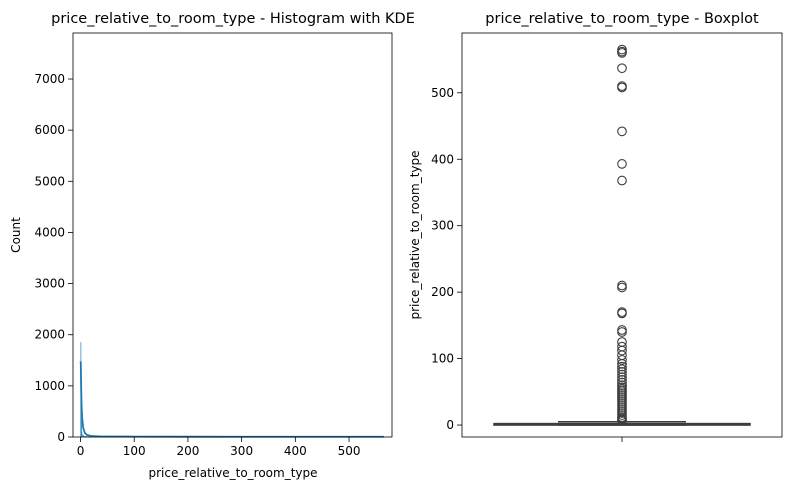 This screenshot has height=490, width=790. I want to click on y-tick-label: 5000, so click(49, 181).